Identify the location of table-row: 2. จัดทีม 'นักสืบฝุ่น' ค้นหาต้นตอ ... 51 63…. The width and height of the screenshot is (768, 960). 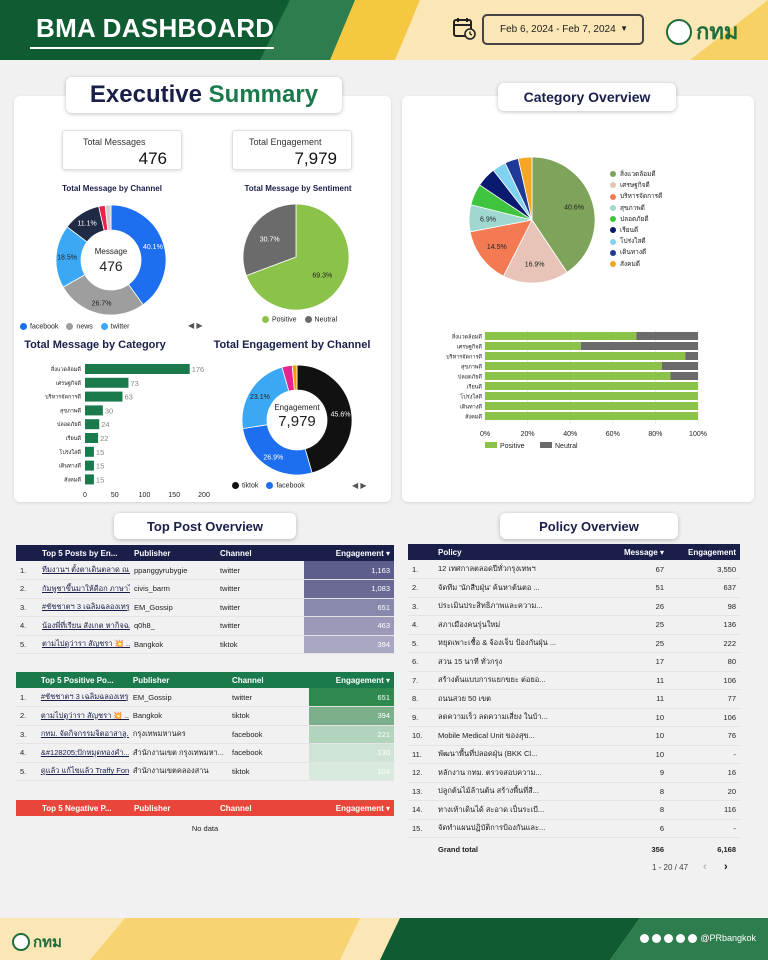
(574, 588).